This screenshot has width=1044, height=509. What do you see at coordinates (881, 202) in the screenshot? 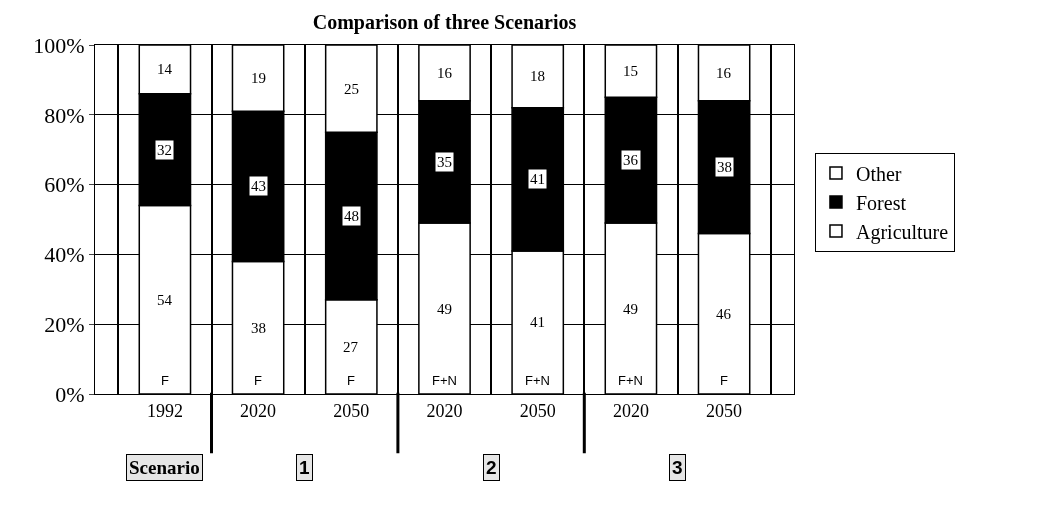
I see `legend-label: Forest` at bounding box center [881, 202].